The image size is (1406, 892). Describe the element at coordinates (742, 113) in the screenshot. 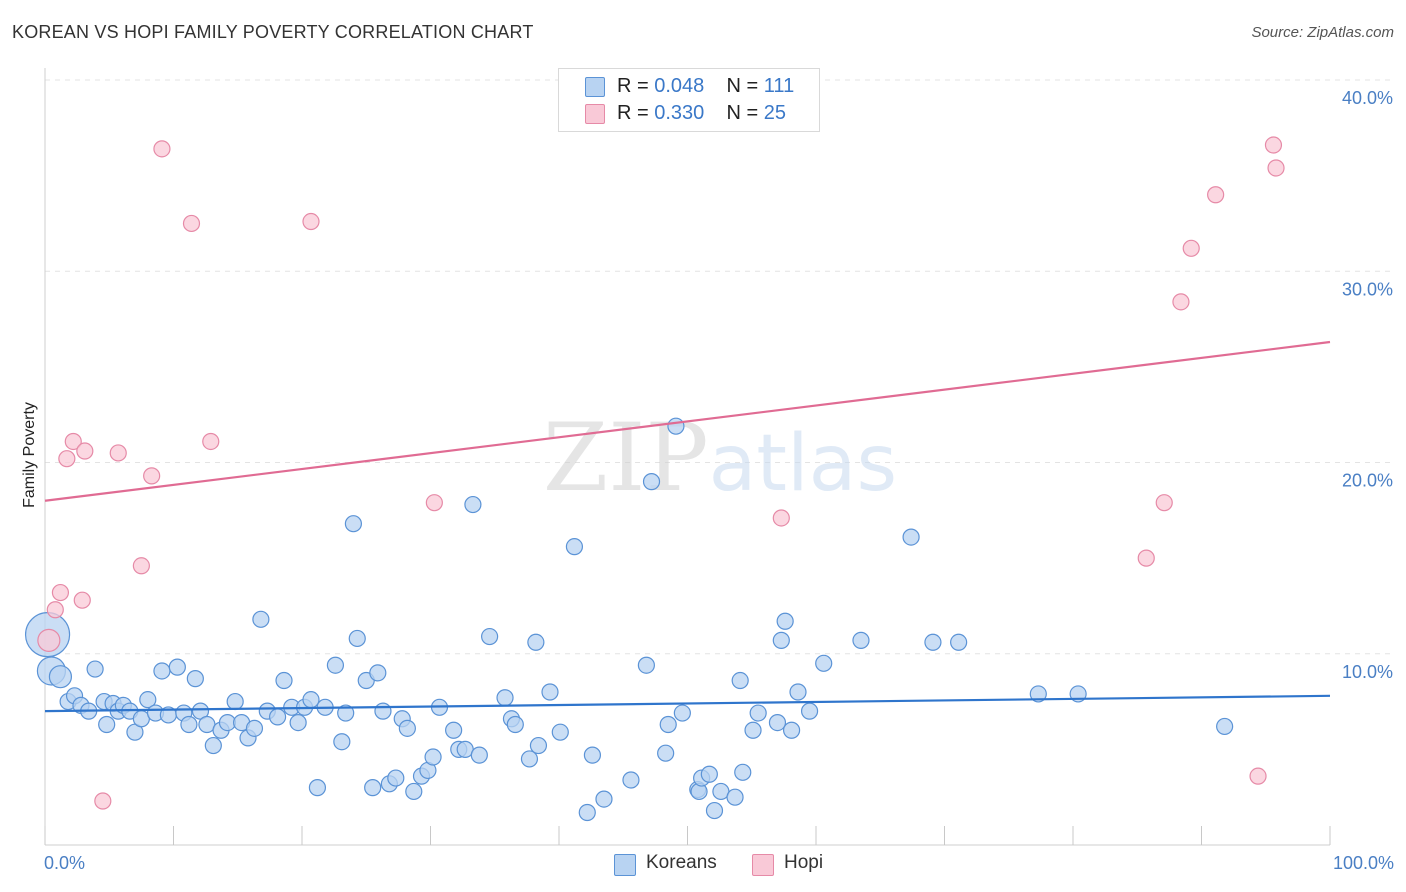

I see `legend-n-label: N =` at that location.